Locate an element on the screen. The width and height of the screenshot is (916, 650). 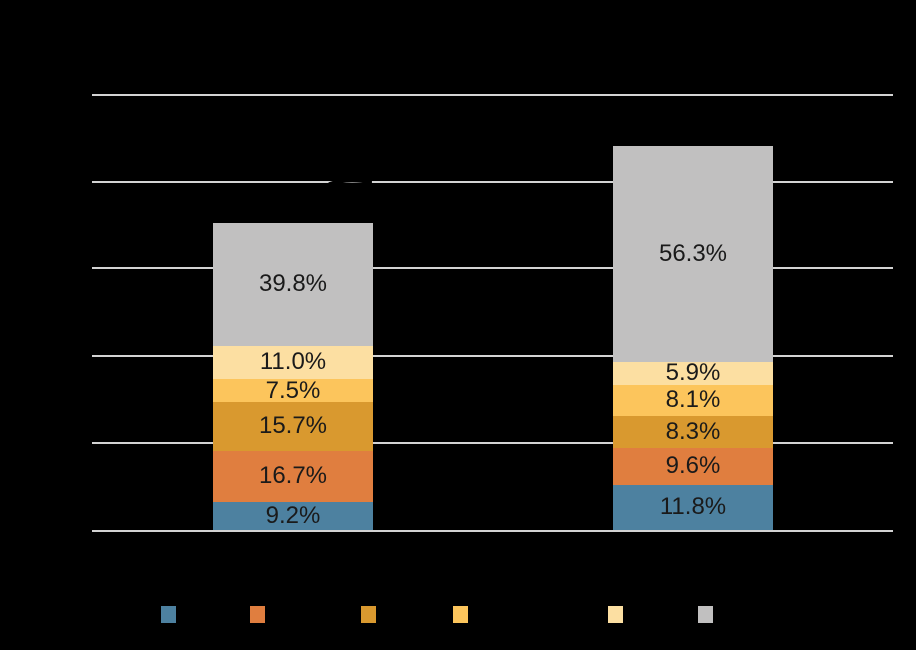
legend-swatch-blue-segment is located at coordinates (168, 614).